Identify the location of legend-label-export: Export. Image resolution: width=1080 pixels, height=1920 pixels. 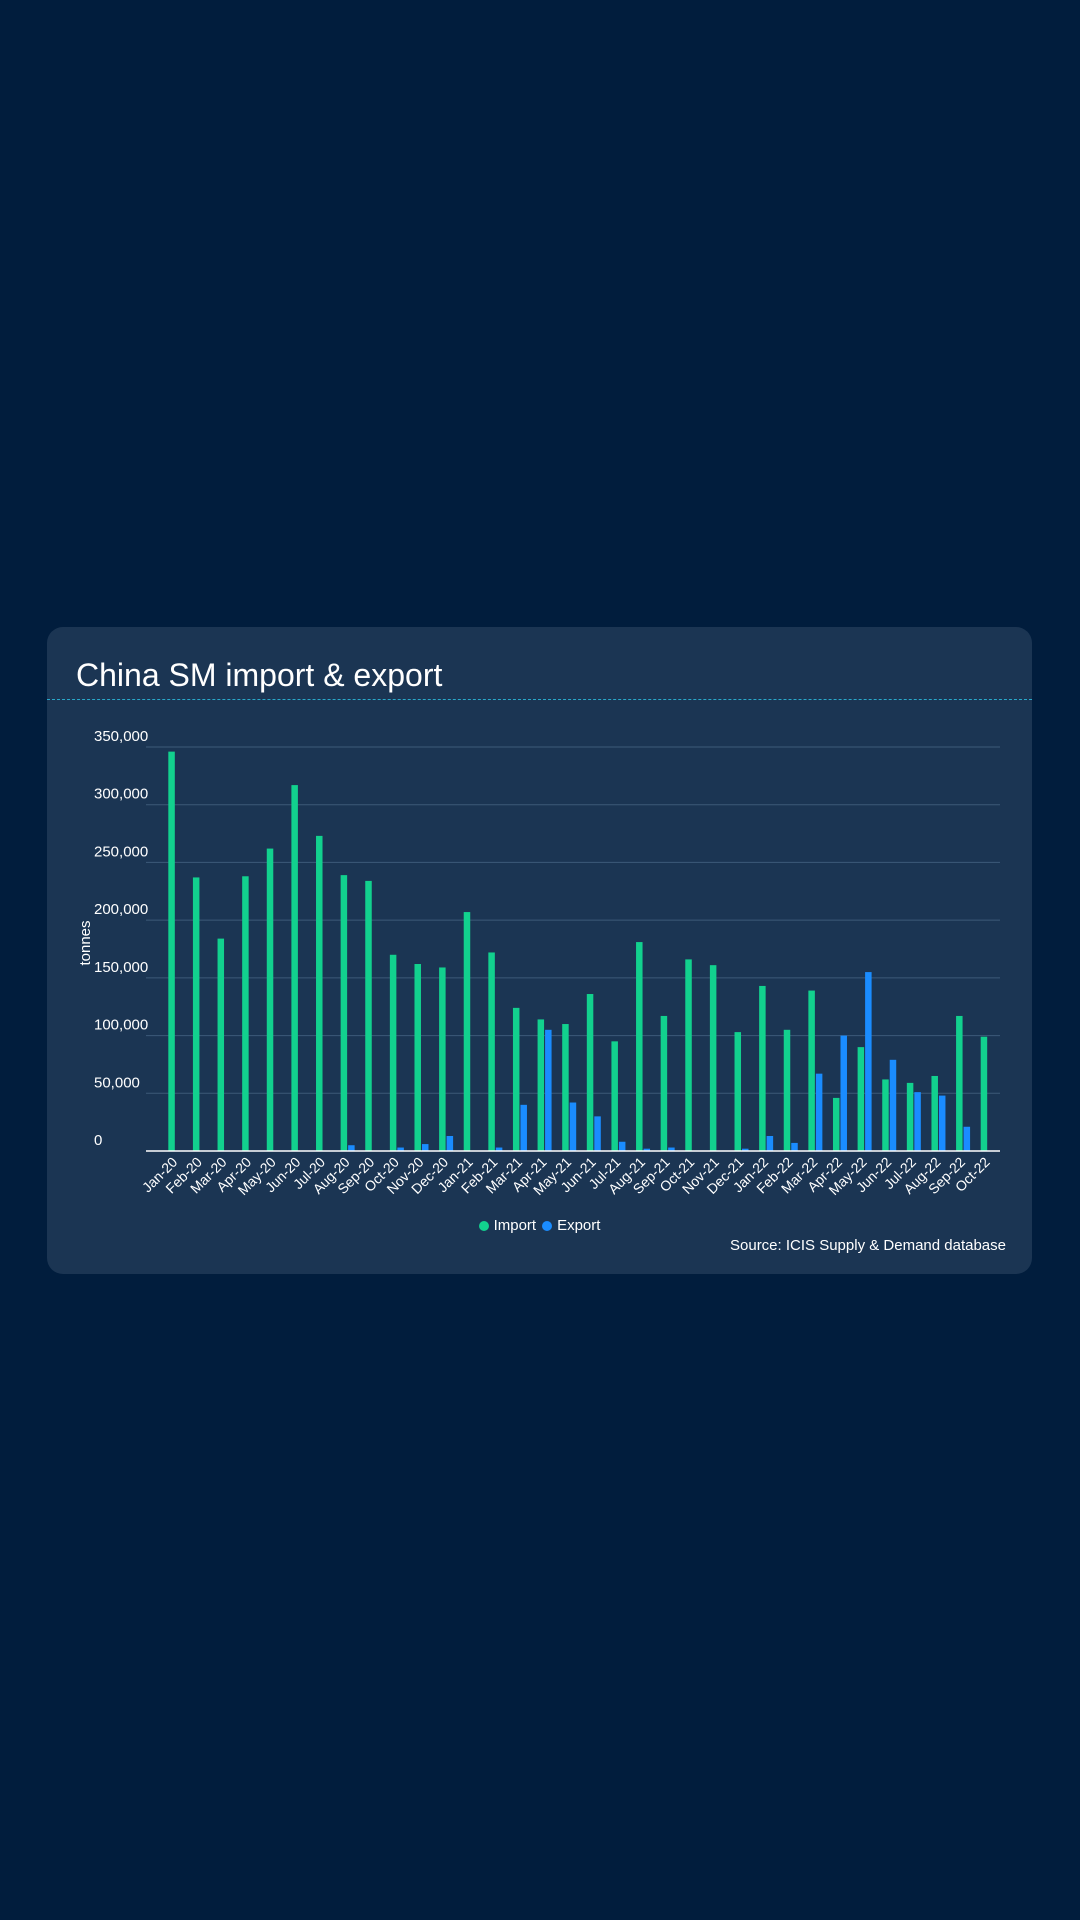
(579, 1225).